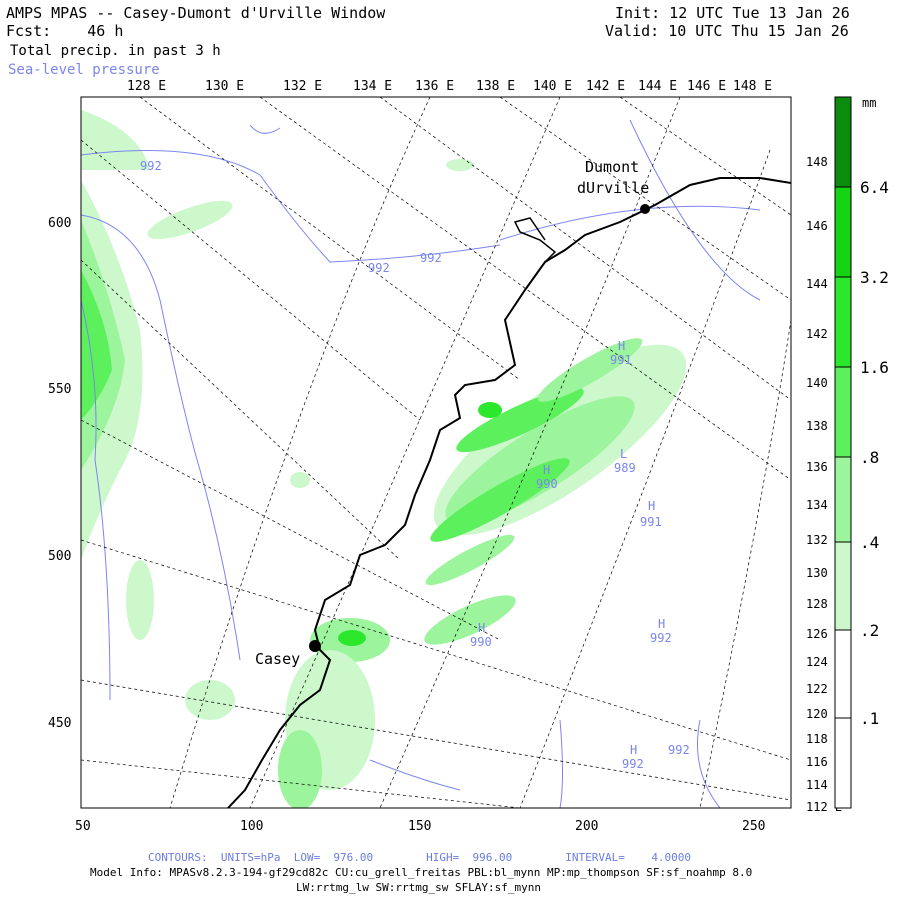 The image size is (900, 900). What do you see at coordinates (586, 826) in the screenshot?
I see `x-tick-label: 200` at bounding box center [586, 826].